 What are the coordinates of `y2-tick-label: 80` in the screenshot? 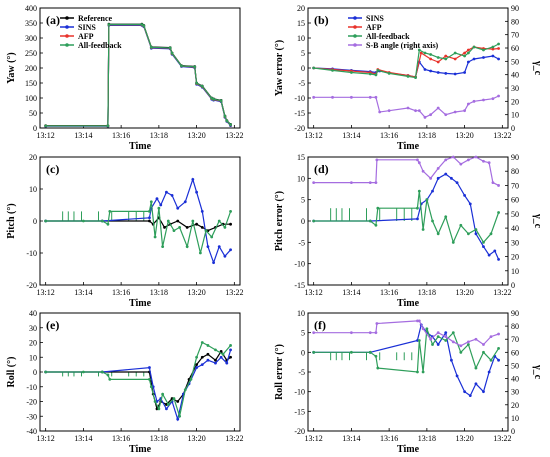 It's located at (515, 326).